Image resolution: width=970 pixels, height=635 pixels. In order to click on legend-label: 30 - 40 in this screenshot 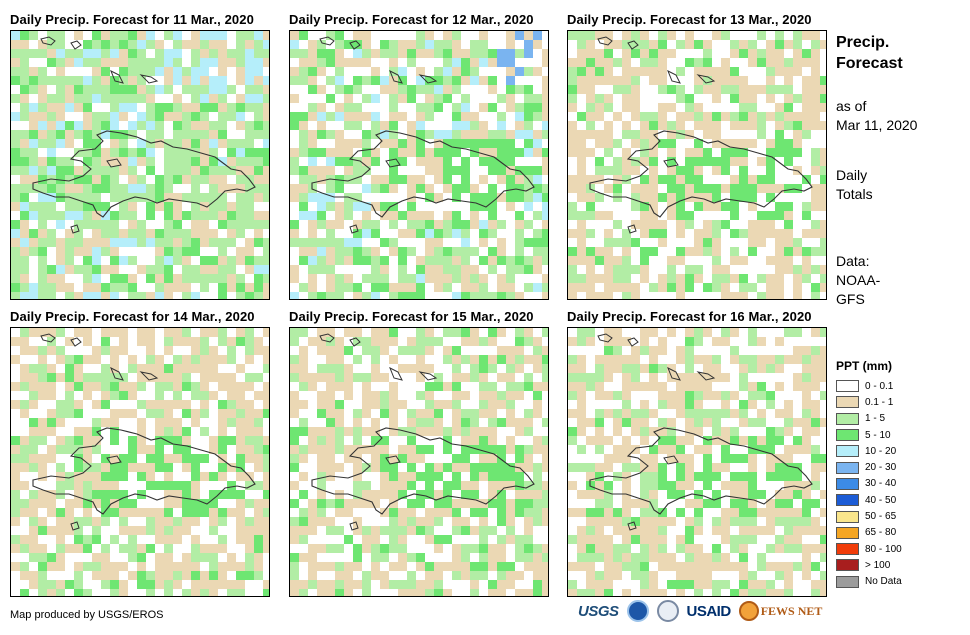, I will do `click(881, 484)`.